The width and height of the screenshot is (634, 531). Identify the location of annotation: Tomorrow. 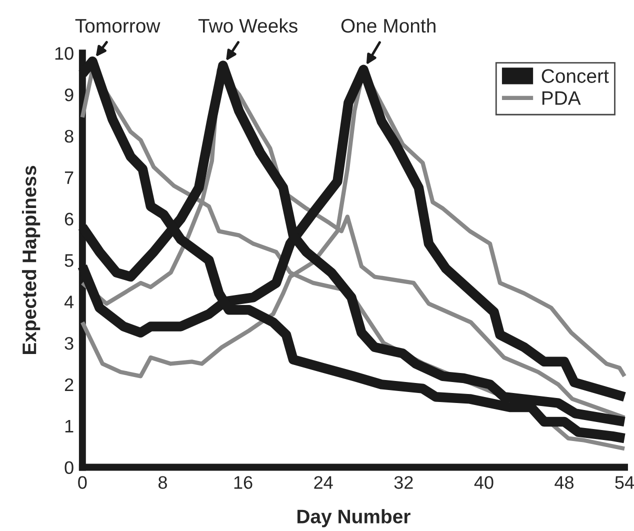
(117, 26).